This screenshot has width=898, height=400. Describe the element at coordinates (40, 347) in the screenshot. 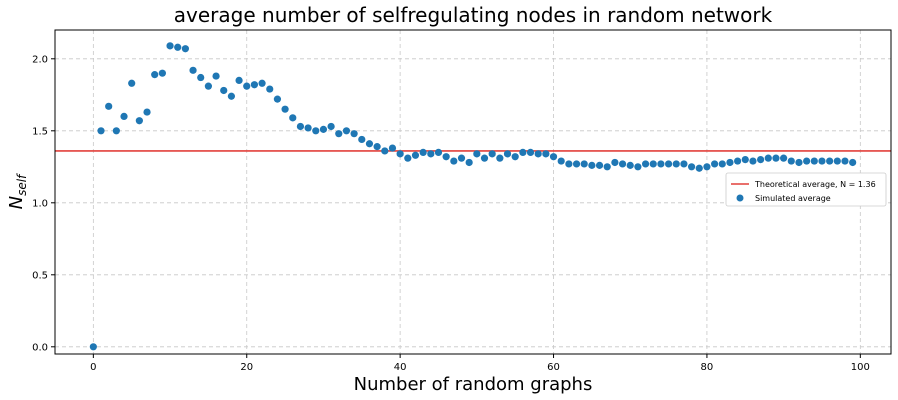

I see `y-tick-label: 0.0` at that location.